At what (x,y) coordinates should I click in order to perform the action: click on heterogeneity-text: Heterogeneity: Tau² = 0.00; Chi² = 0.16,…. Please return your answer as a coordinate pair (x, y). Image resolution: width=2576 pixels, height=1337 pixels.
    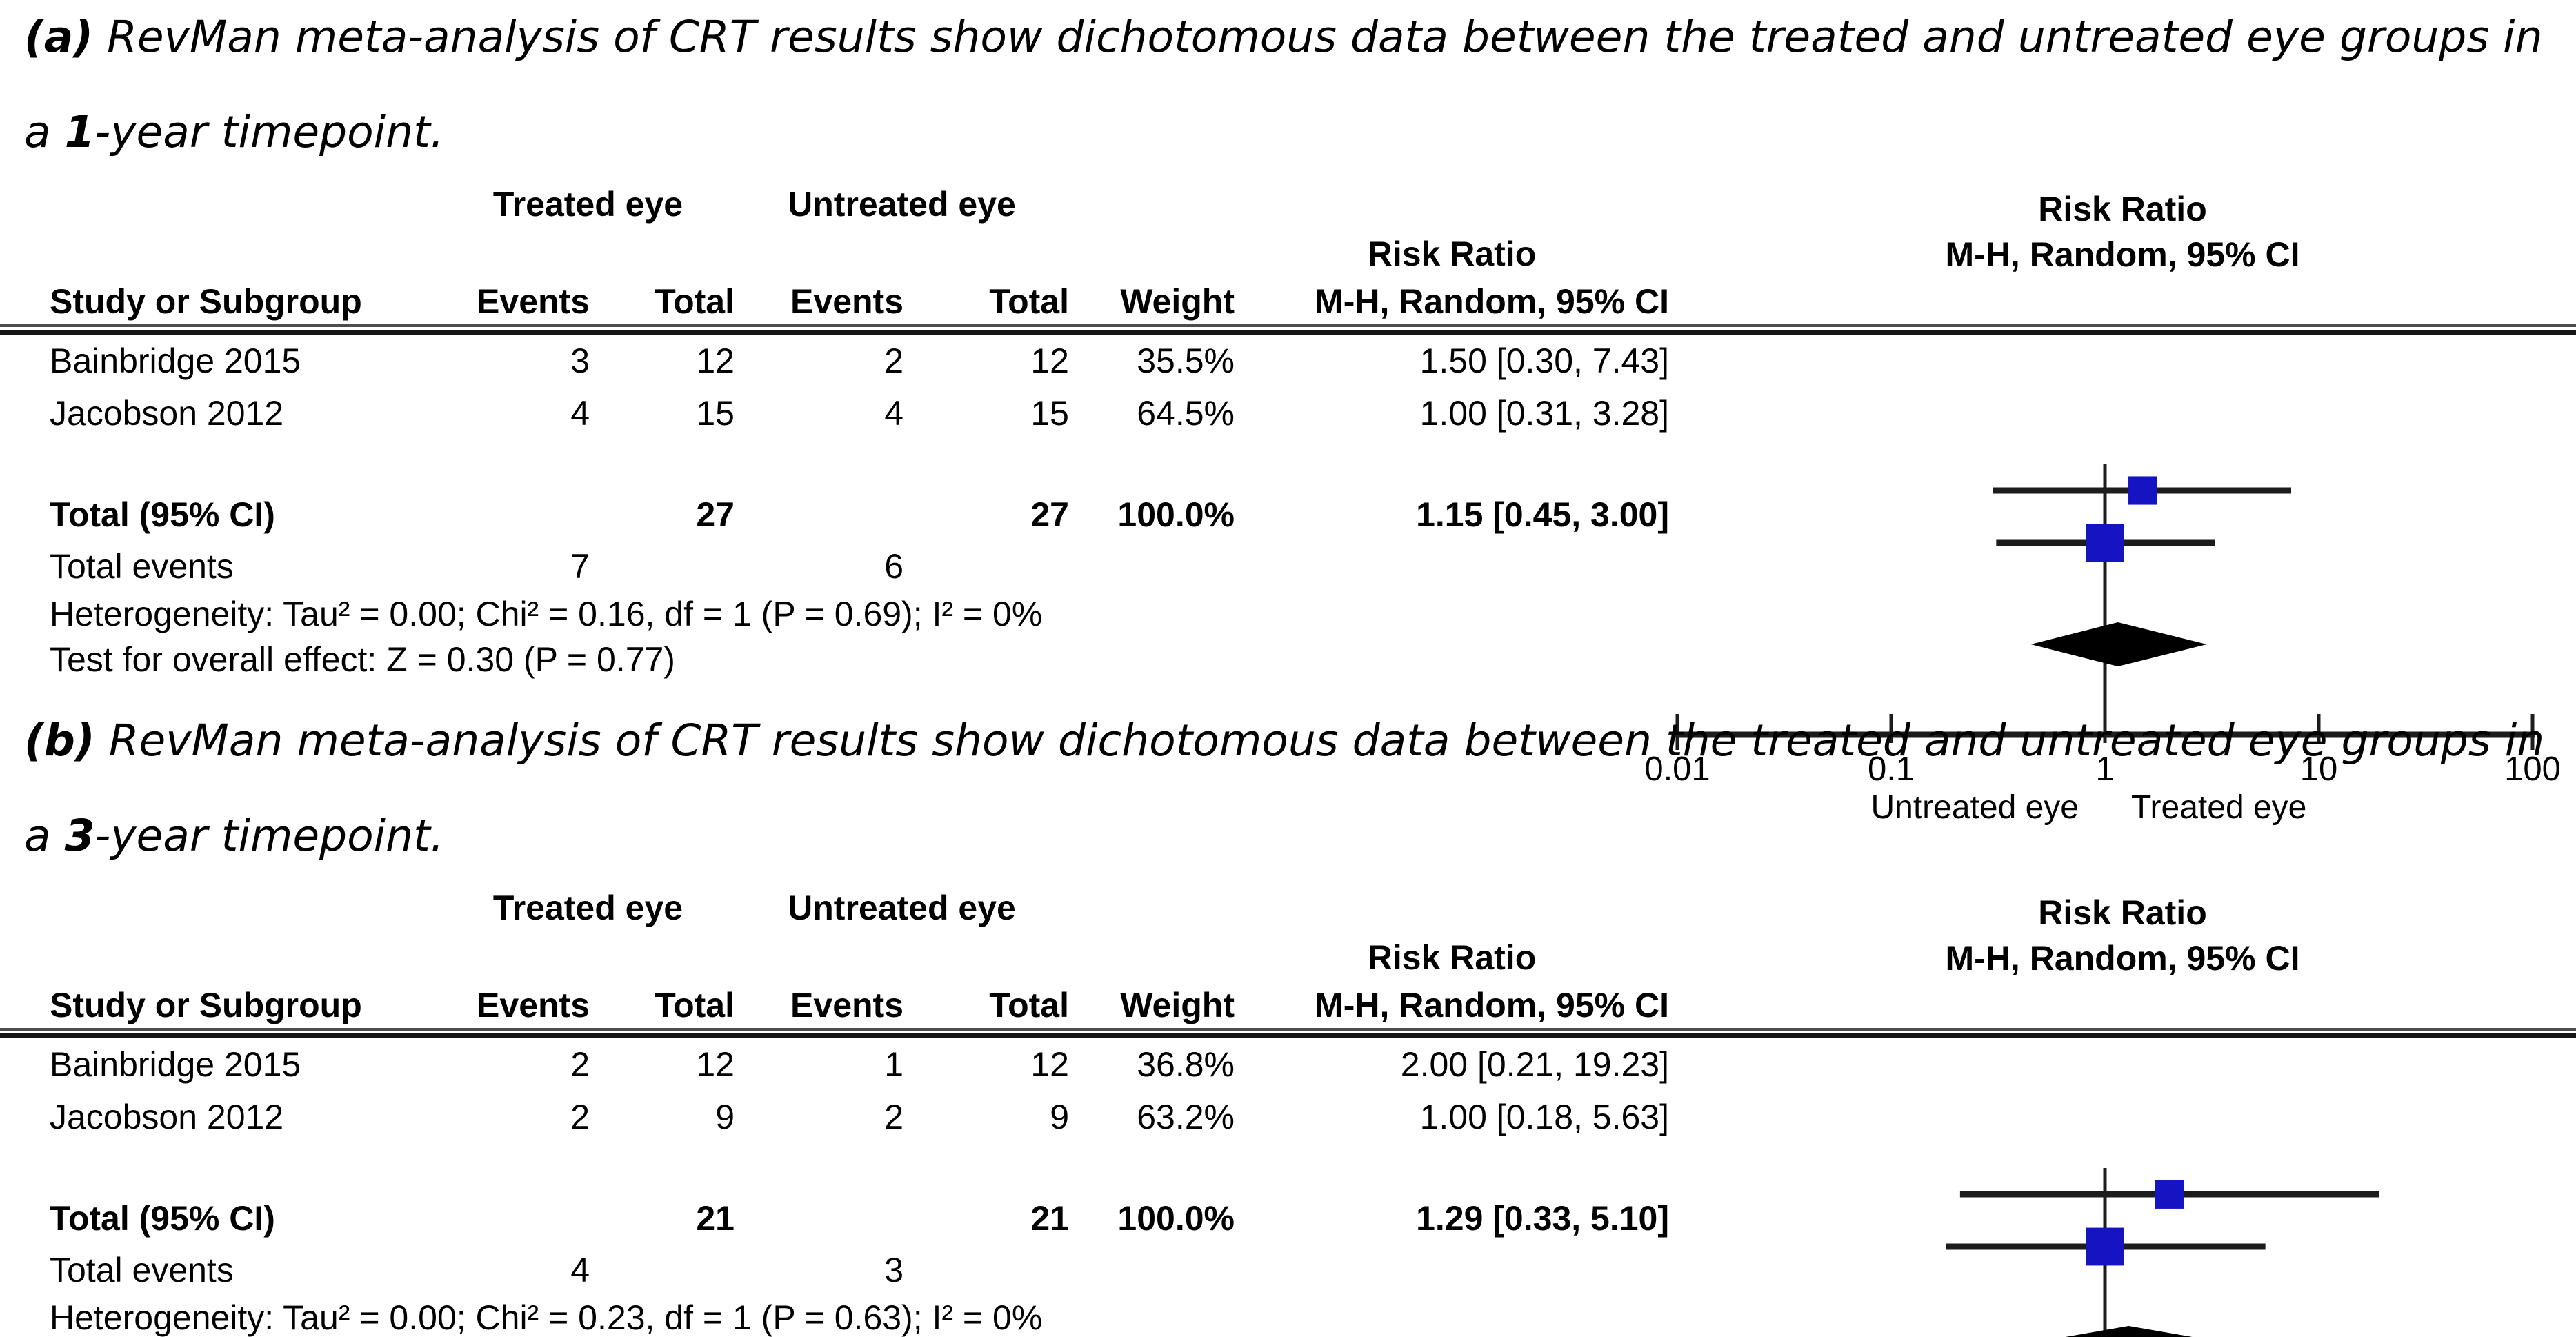
    Looking at the image, I should click on (546, 614).